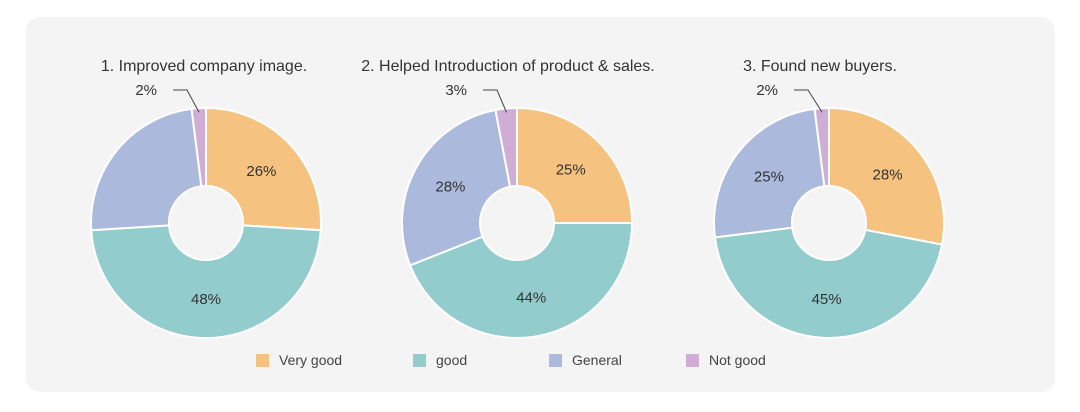 The image size is (1080, 412). What do you see at coordinates (827, 299) in the screenshot?
I see `donut-3-label-good: 45%` at bounding box center [827, 299].